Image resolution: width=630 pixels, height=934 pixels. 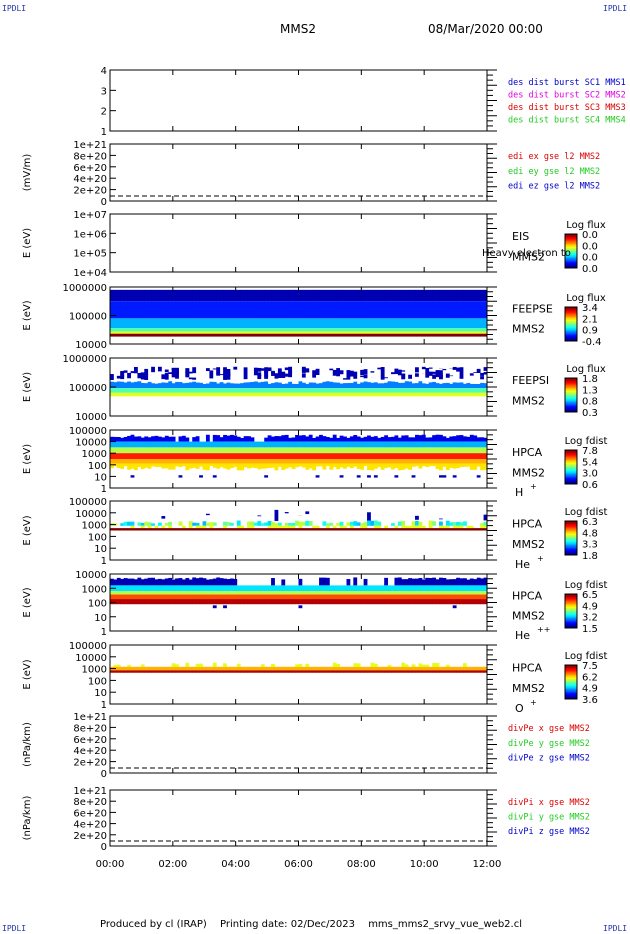 I want to click on colorbar-tick-label: 3.4, so click(x=590, y=308).